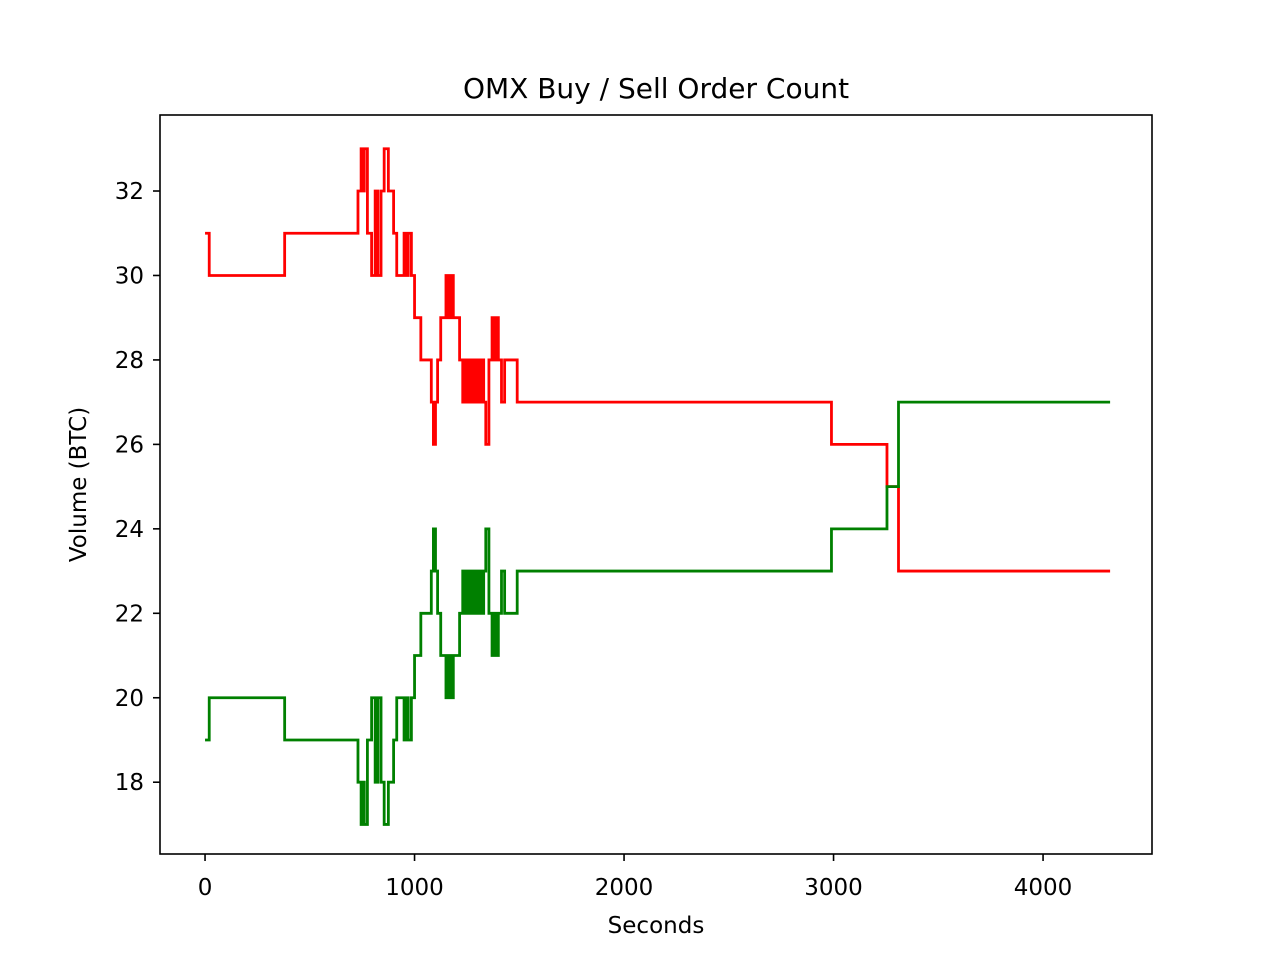 This screenshot has width=1280, height=960. Describe the element at coordinates (129, 614) in the screenshot. I see `y-tick-label: 22` at that location.